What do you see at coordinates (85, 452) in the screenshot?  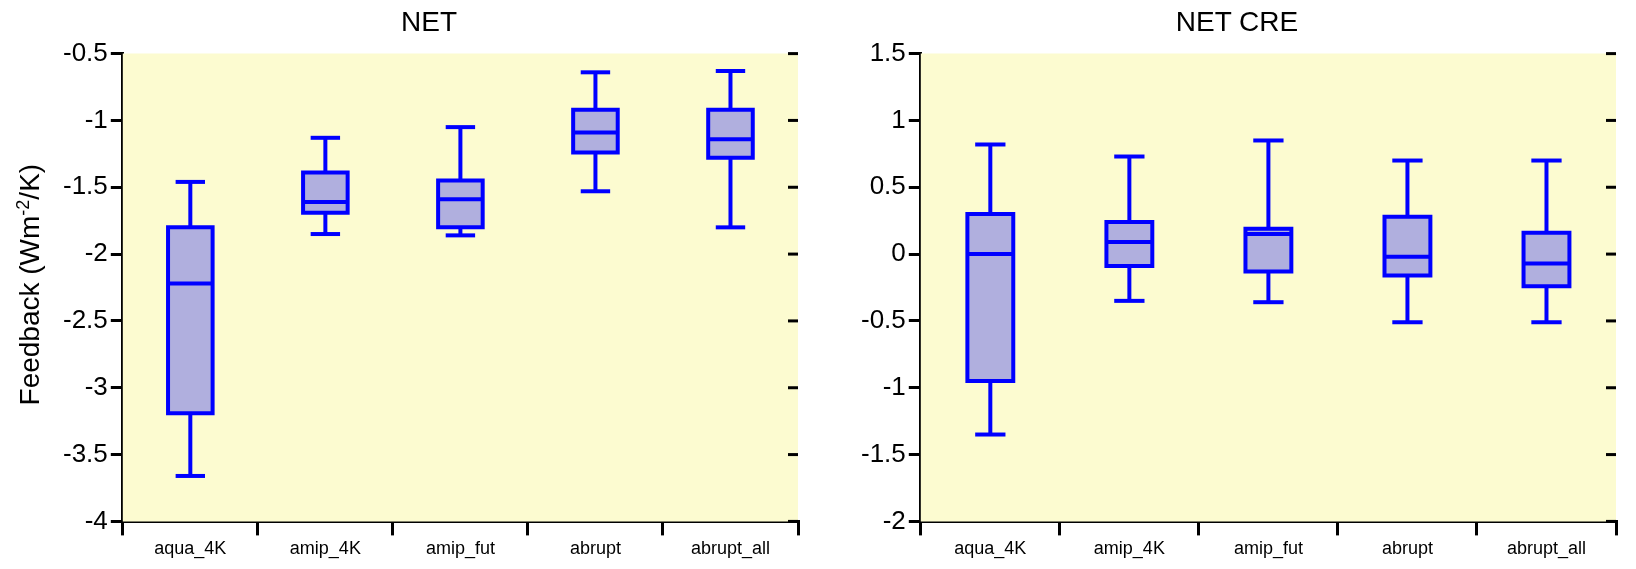 I see `y-tick-label: -3.5` at bounding box center [85, 452].